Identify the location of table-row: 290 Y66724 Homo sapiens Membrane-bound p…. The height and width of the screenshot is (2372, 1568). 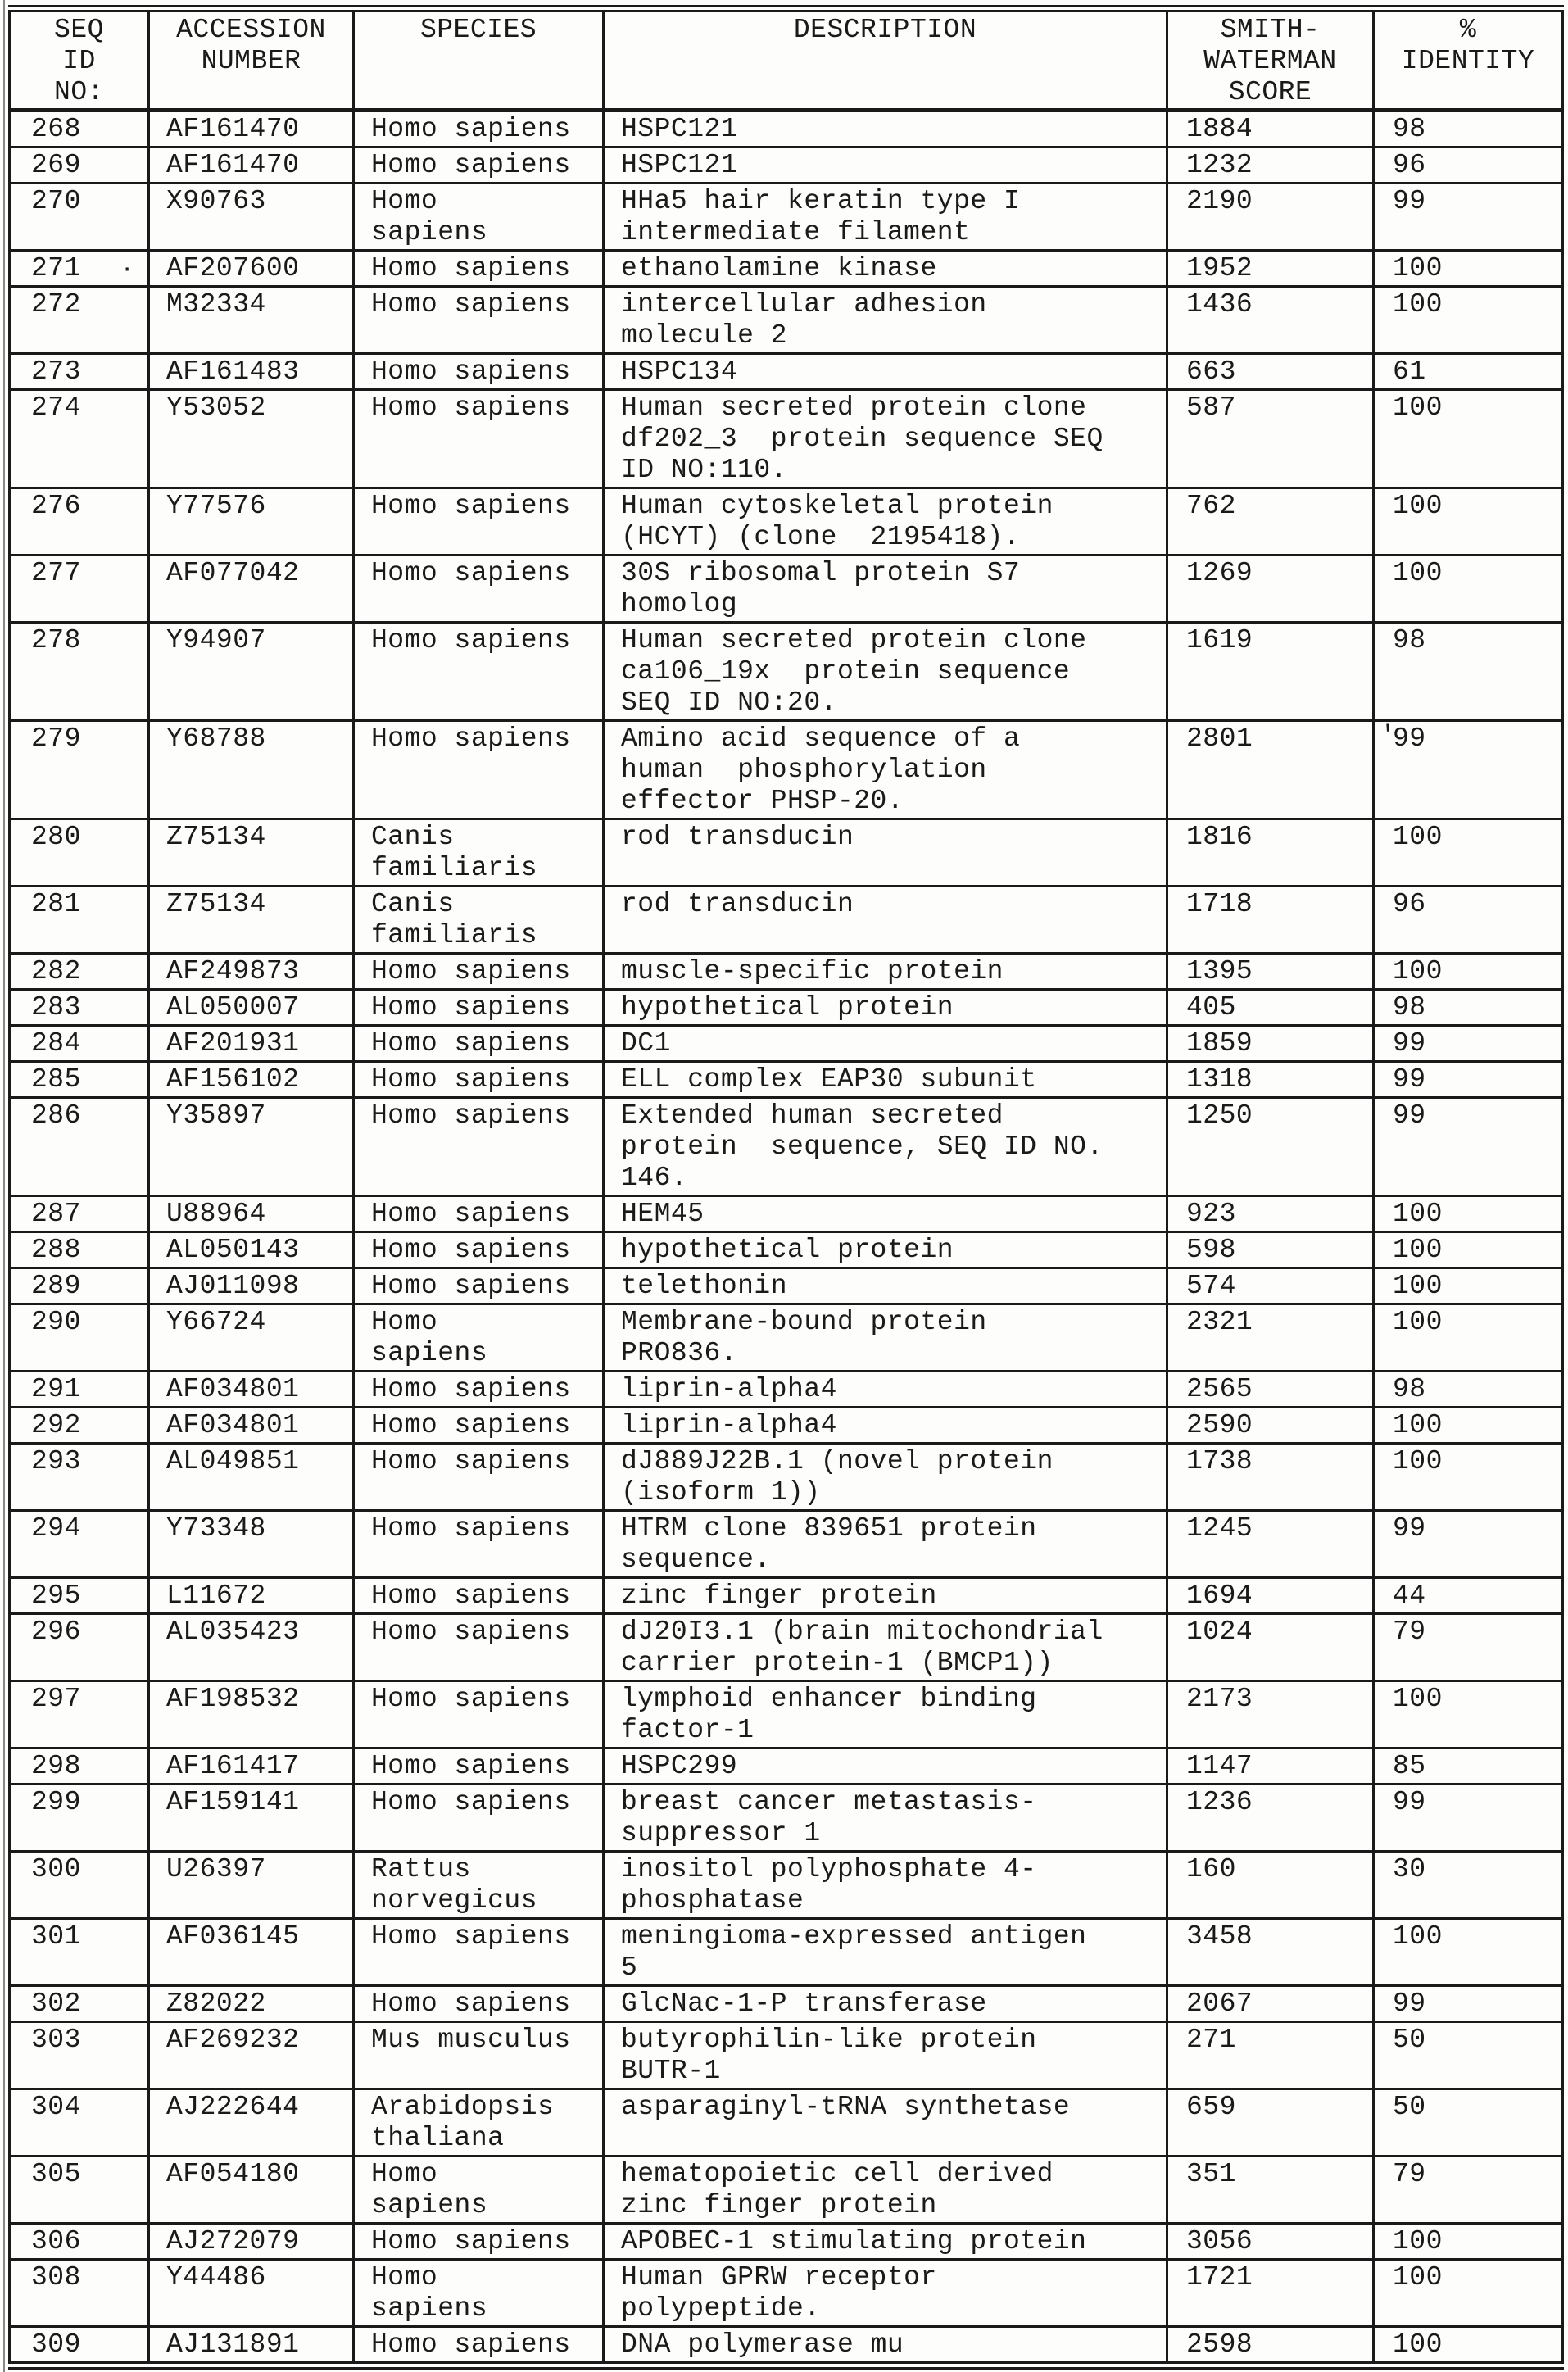
(786, 1337).